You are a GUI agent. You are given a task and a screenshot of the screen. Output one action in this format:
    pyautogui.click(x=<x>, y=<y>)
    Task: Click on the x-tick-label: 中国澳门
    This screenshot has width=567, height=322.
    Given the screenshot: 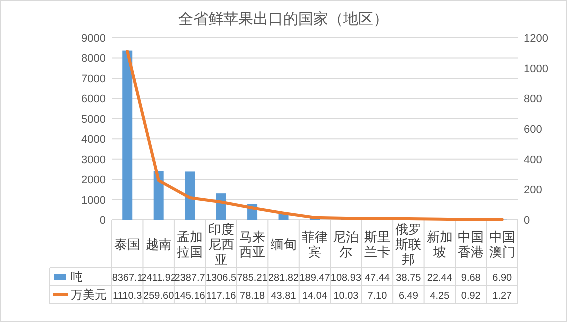 What is the action you would take?
    pyautogui.click(x=502, y=245)
    